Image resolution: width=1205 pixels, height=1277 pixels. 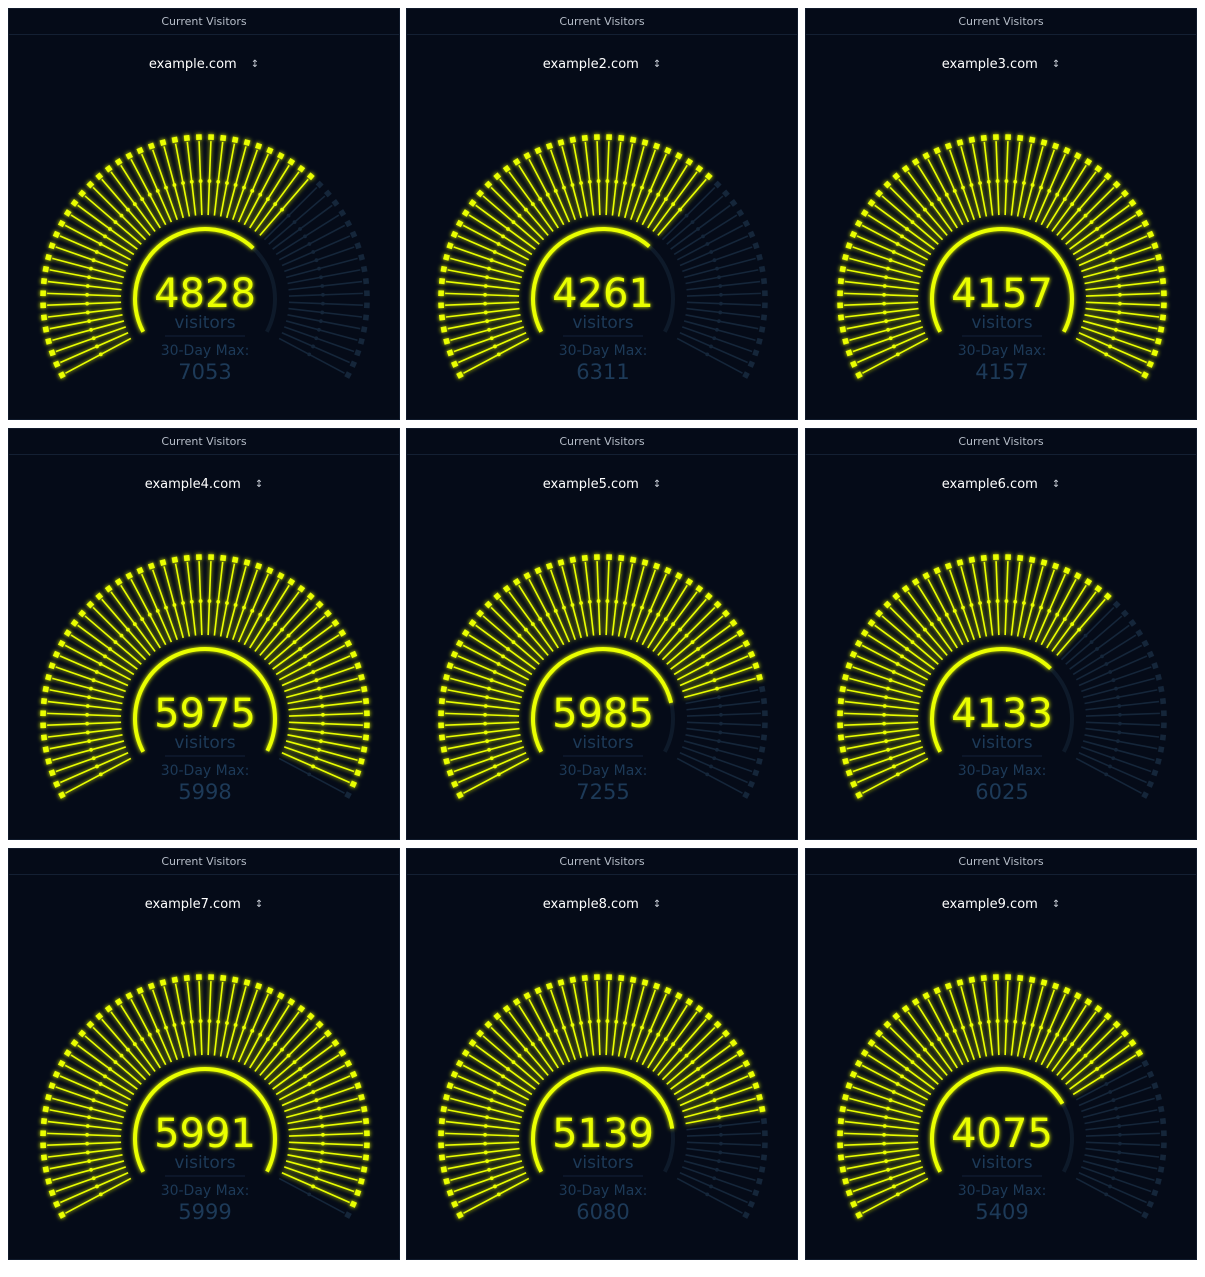 I want to click on visitor-count: 4828, so click(x=205, y=294).